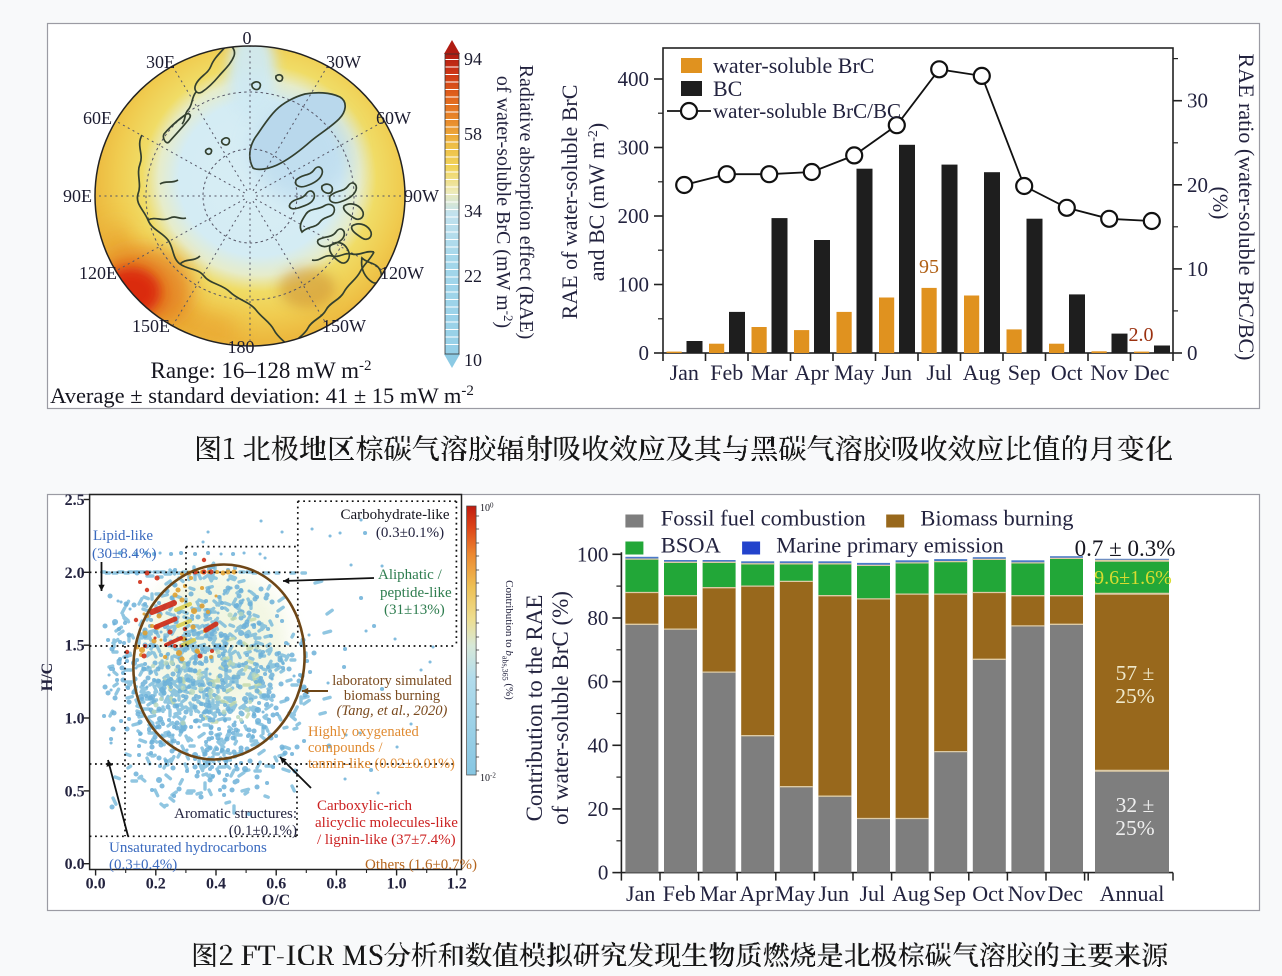 This screenshot has height=976, width=1282. What do you see at coordinates (473, 276) in the screenshot?
I see `svg-text: 22` at bounding box center [473, 276].